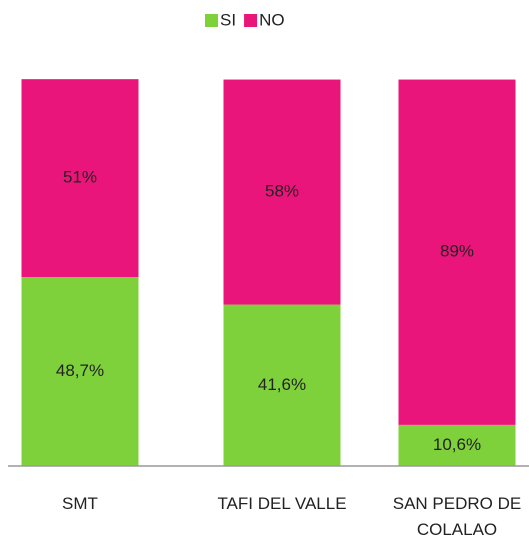 The height and width of the screenshot is (547, 529). I want to click on data-label: 51%, so click(80, 177).